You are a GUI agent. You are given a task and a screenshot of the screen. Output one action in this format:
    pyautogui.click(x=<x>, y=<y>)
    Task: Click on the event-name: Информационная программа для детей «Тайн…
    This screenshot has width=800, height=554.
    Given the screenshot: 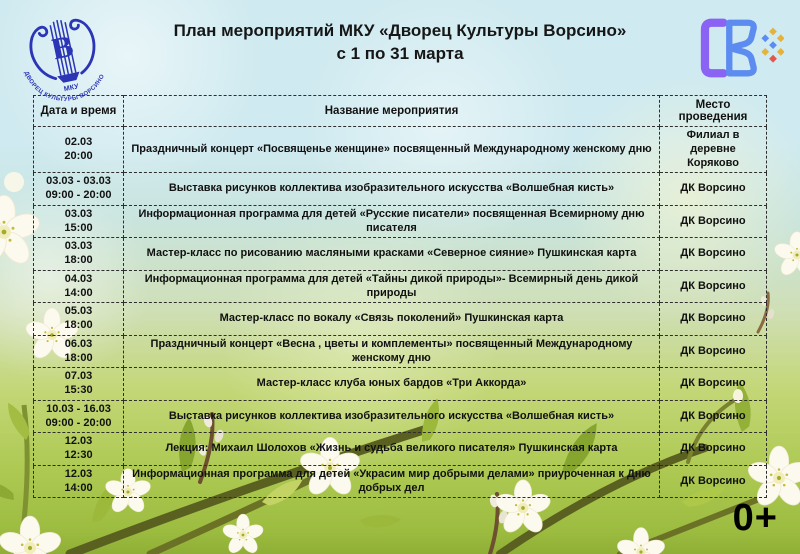 What is the action you would take?
    pyautogui.click(x=391, y=286)
    